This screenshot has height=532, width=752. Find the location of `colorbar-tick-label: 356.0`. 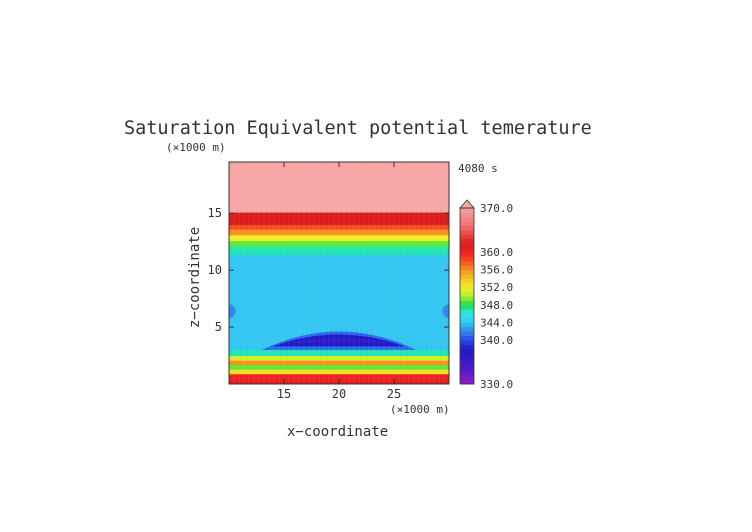

colorbar-tick-label: 356.0 is located at coordinates (496, 270).